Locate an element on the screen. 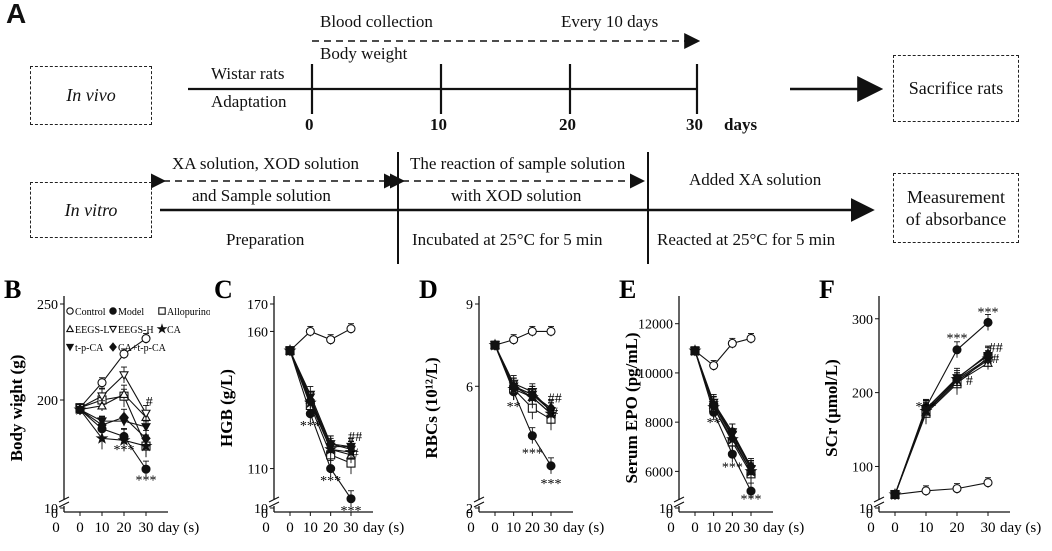 The image size is (1052, 551). y-tick-label: 300 is located at coordinates (862, 320).